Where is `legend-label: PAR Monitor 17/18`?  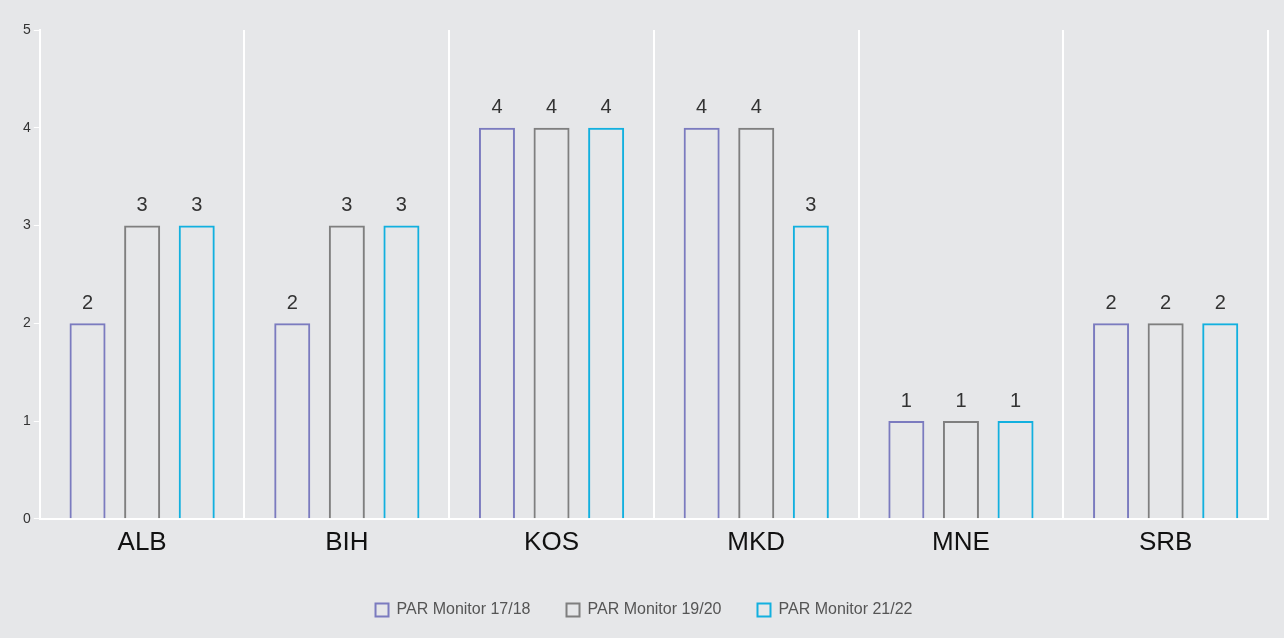 legend-label: PAR Monitor 17/18 is located at coordinates (463, 609).